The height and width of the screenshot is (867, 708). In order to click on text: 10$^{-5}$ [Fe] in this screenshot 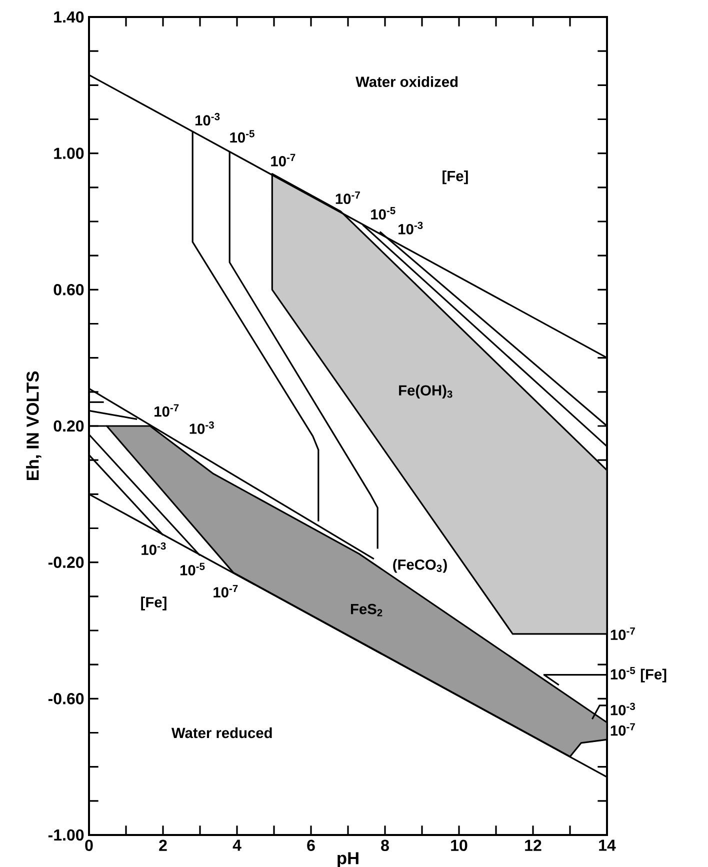, I will do `click(638, 674)`.